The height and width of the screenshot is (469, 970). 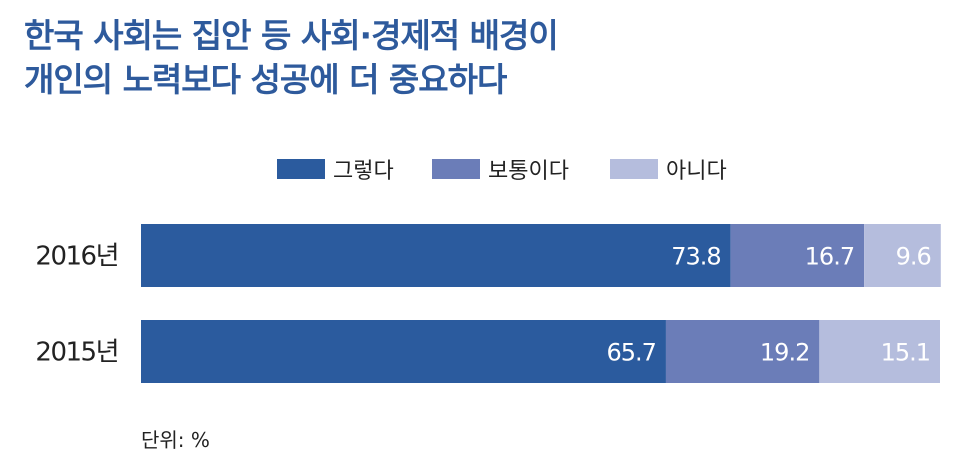 I want to click on value-label-1-0: 65.7, so click(x=631, y=353).